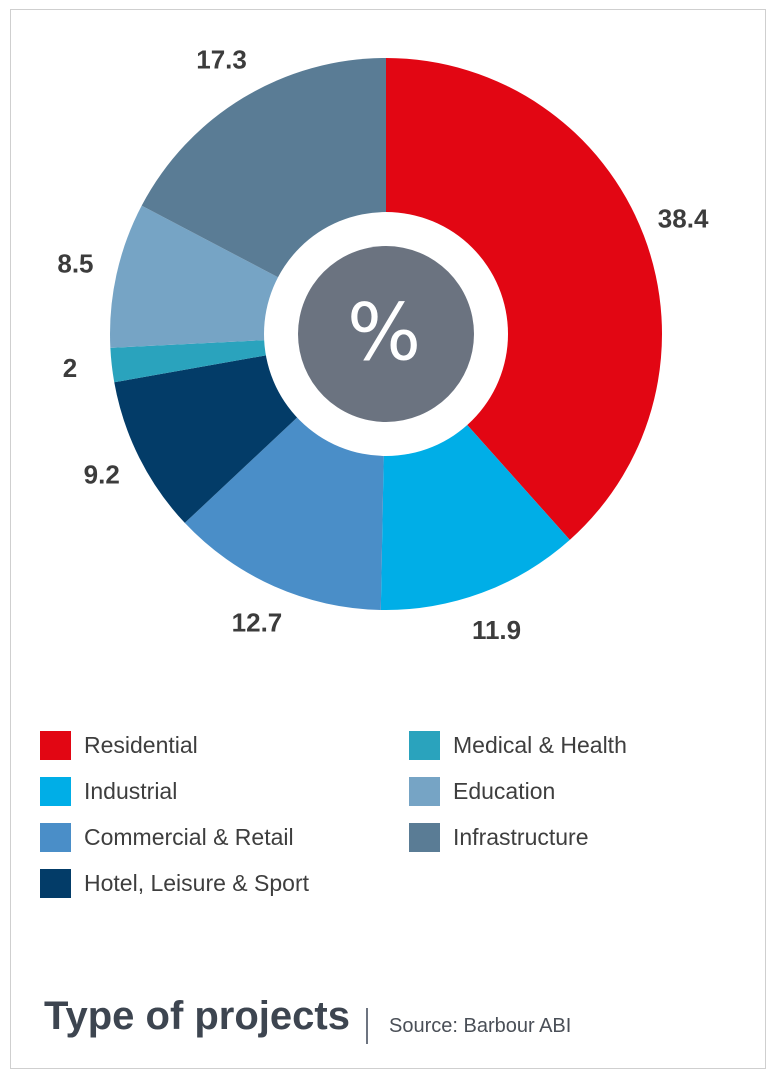  I want to click on value-label-industrial: 11.9, so click(496, 630).